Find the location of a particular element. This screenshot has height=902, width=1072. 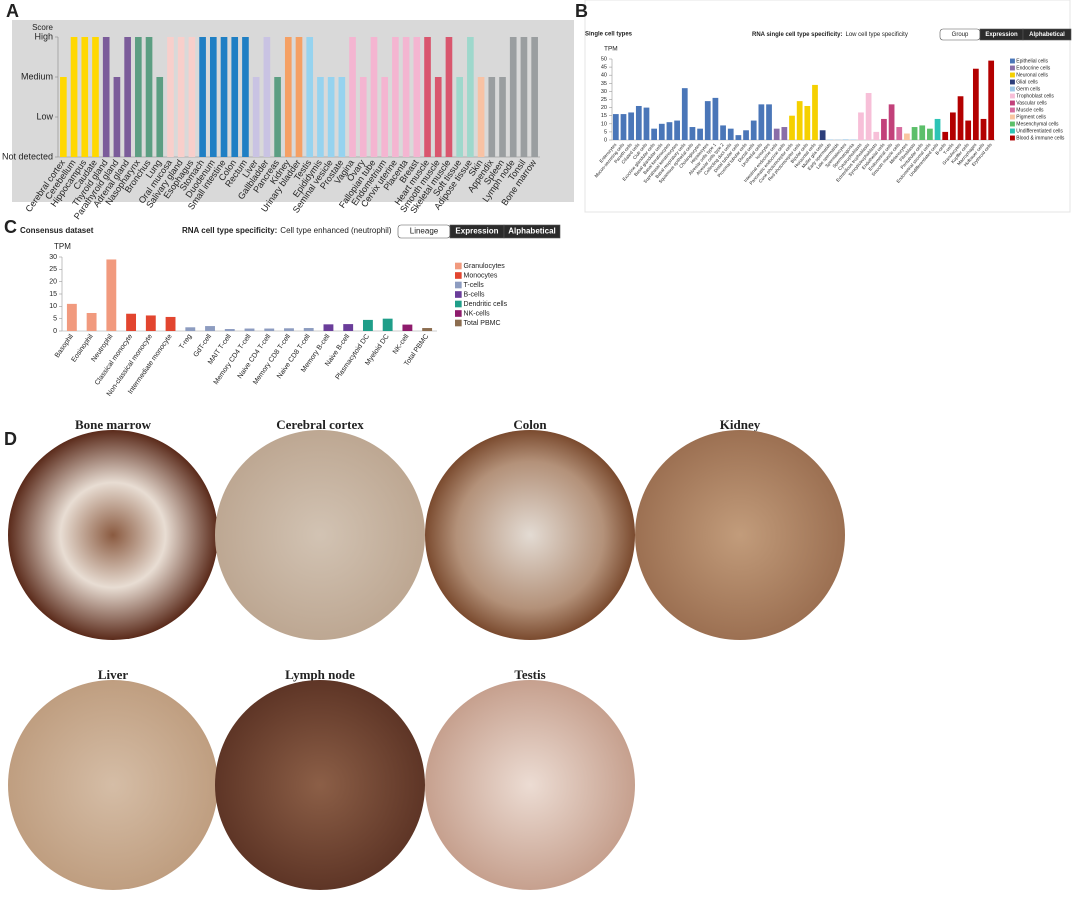

y-tick-label: Low is located at coordinates (44, 116).